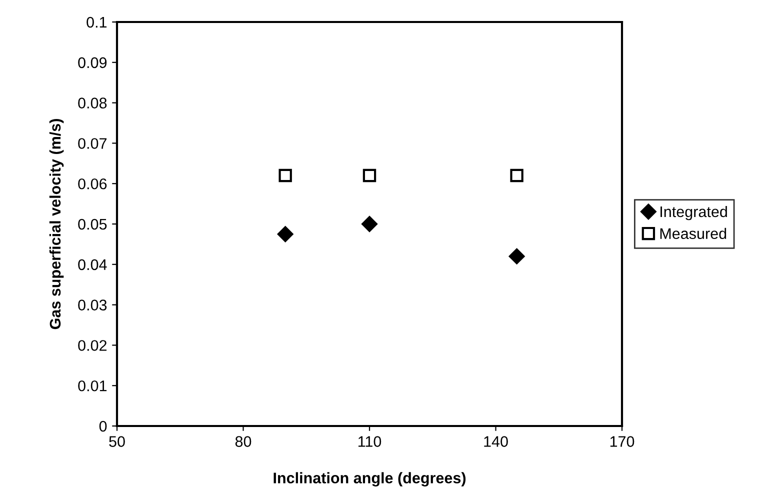  I want to click on legend-label: Measured, so click(693, 234).